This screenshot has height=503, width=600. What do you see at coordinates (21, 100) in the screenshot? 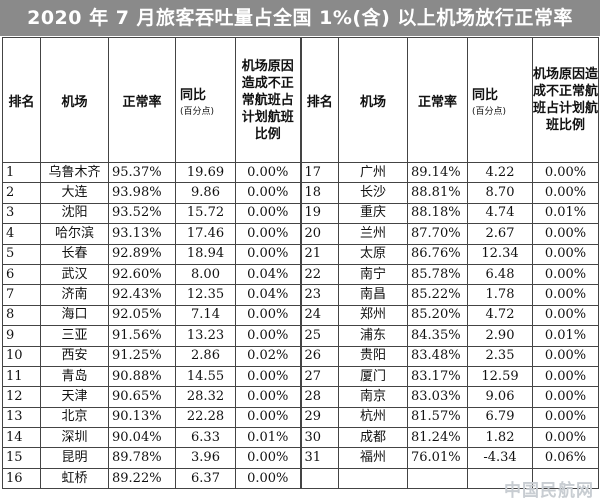
I see `header-rank: 排名` at bounding box center [21, 100].